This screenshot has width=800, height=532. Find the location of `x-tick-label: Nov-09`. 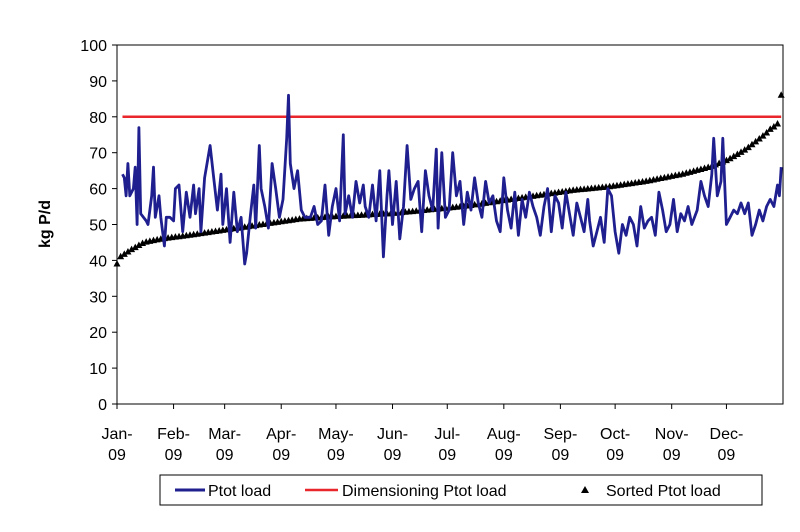

x-tick-label: Nov-09 is located at coordinates (672, 445).